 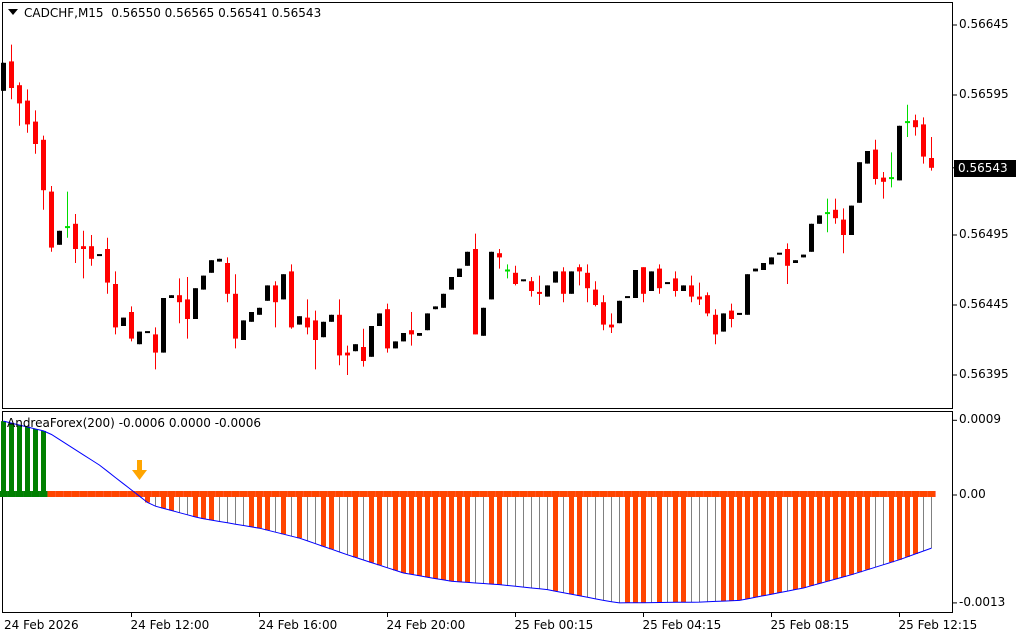 What do you see at coordinates (984, 234) in the screenshot?
I see `price-label: 0.56495` at bounding box center [984, 234].